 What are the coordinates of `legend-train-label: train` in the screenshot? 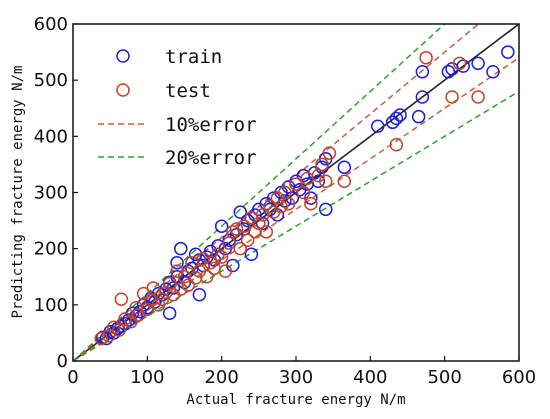 It's located at (193, 57).